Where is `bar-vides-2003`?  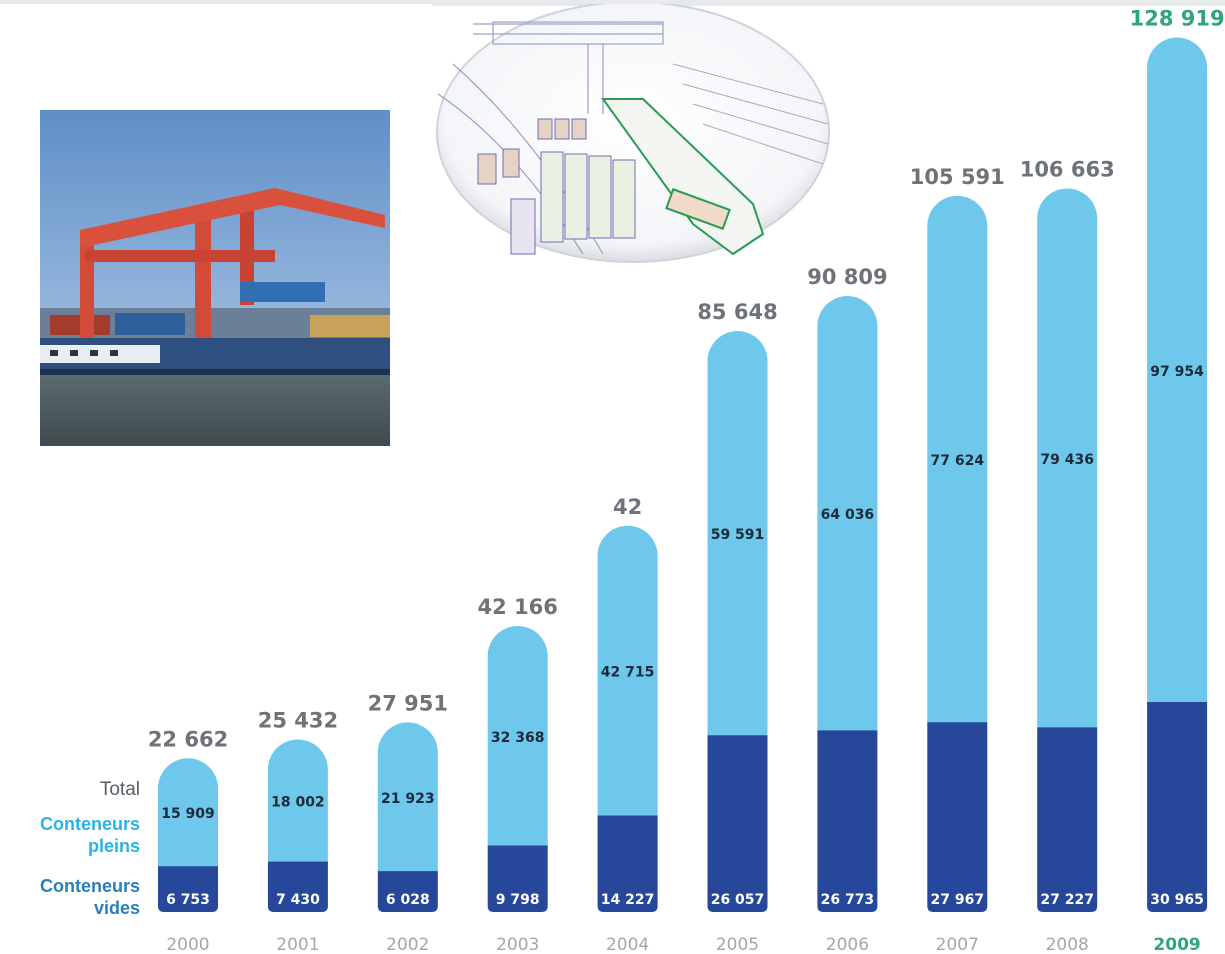 bar-vides-2003 is located at coordinates (517, 878).